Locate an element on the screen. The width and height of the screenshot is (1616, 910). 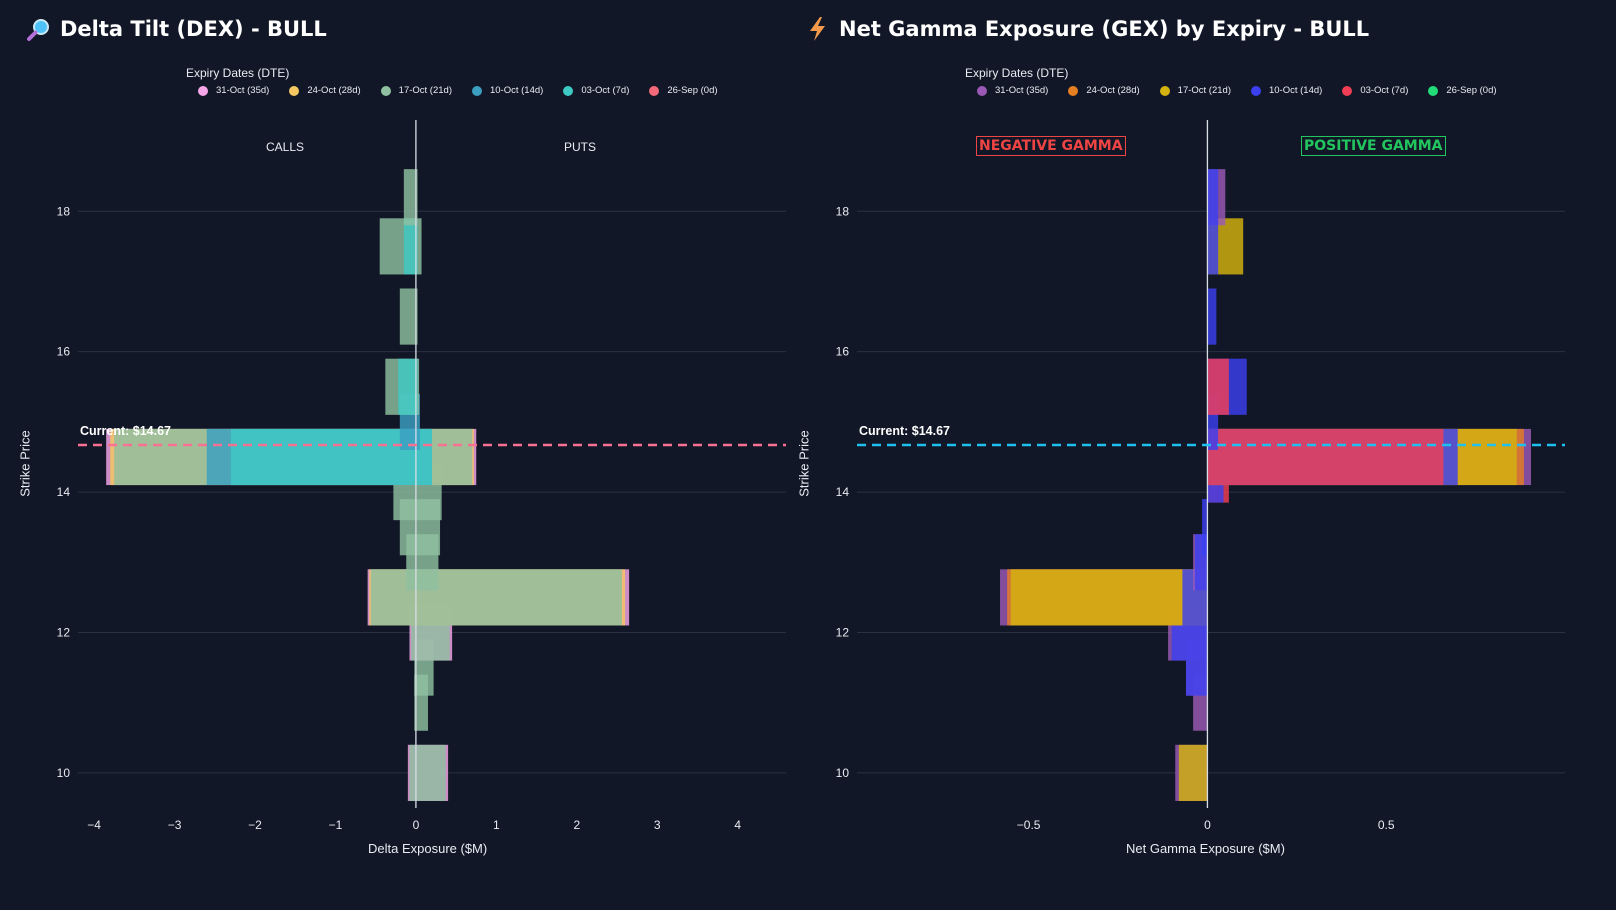
x-tick-label: 1 is located at coordinates (496, 825).